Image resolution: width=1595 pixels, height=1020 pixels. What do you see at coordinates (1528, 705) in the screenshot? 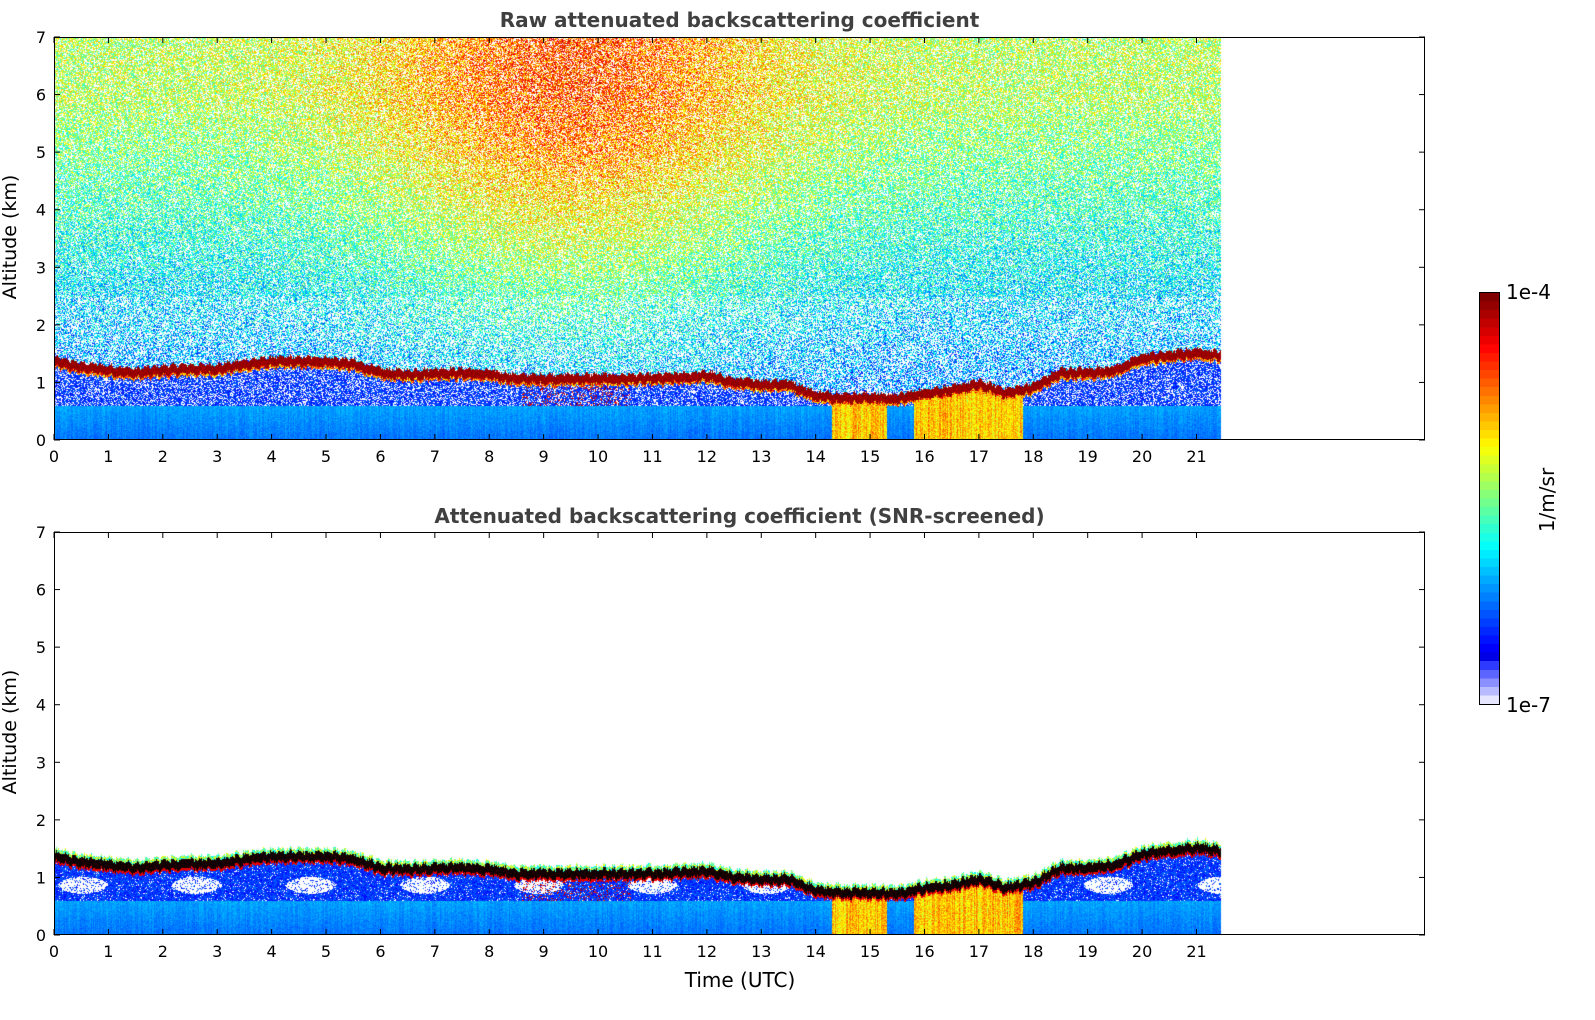
I see `colorbar-min-label: 1e-7` at bounding box center [1528, 705].